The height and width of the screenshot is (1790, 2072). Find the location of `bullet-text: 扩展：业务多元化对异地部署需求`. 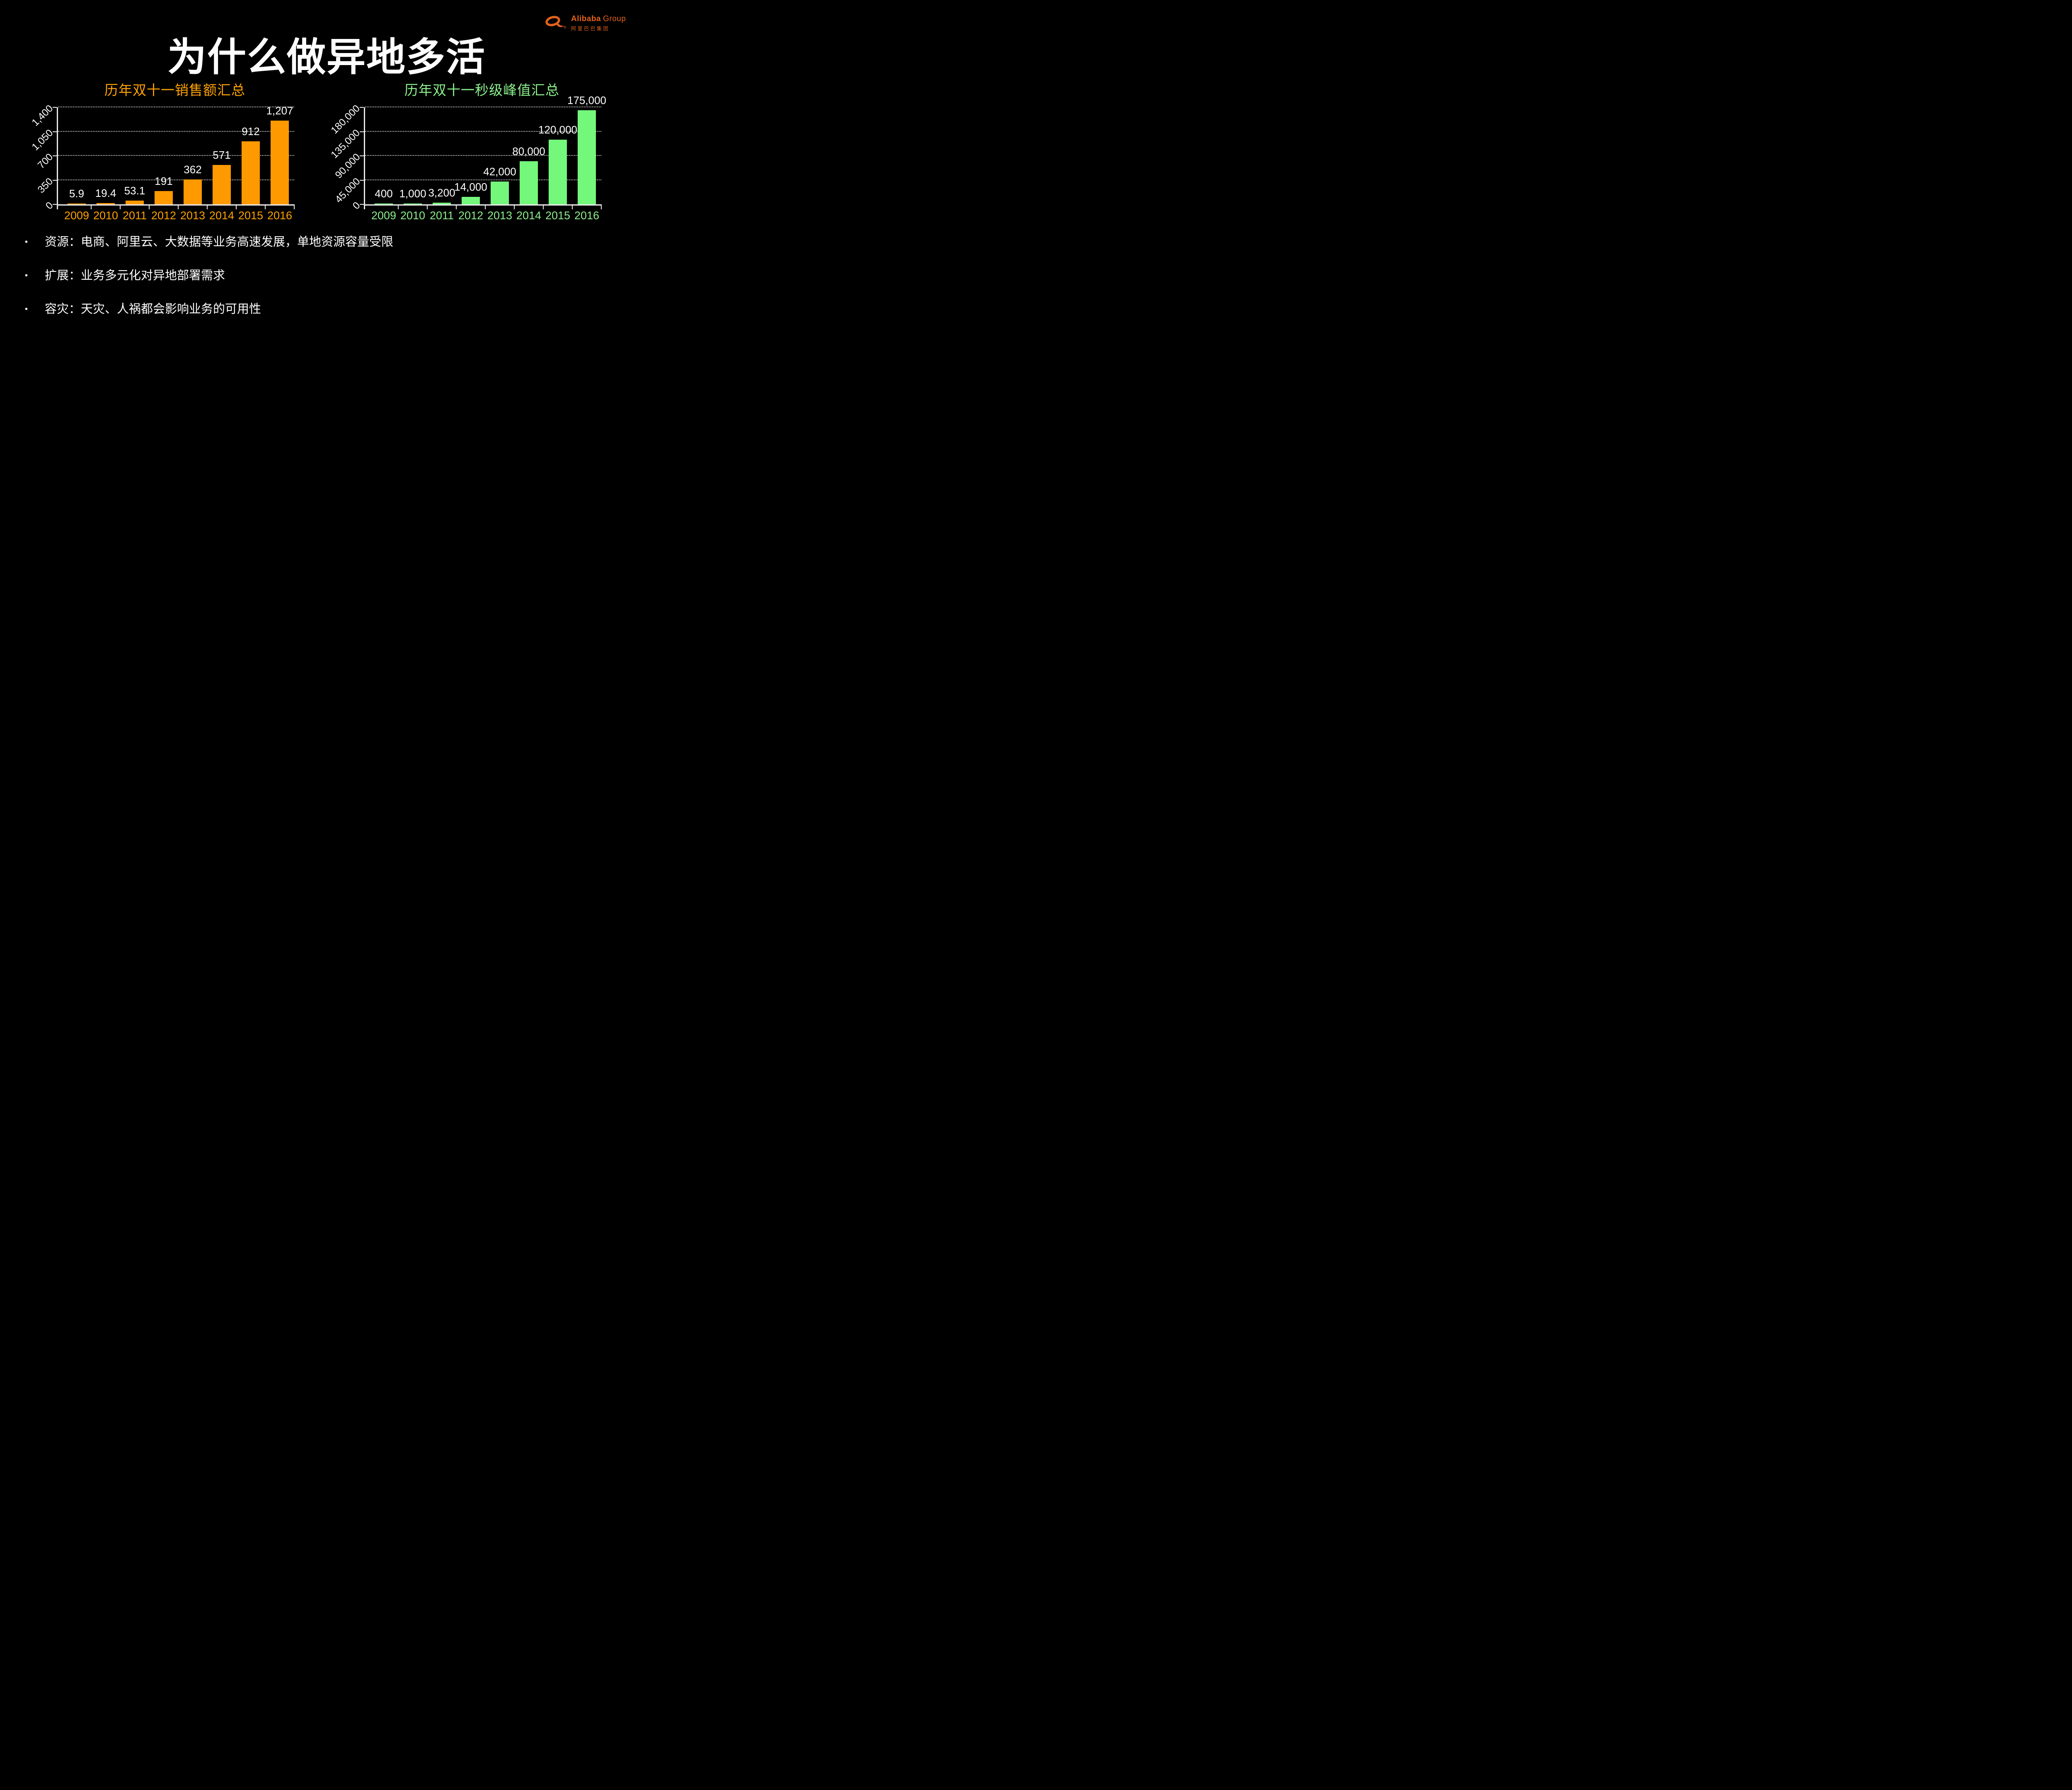

bullet-text: 扩展：业务多元化对异地部署需求 is located at coordinates (135, 276).